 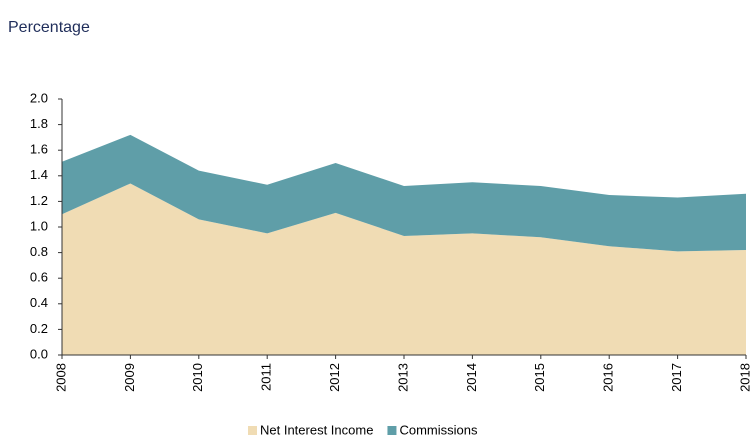 What do you see at coordinates (39, 149) in the screenshot?
I see `y-tick-label: 1.6` at bounding box center [39, 149].